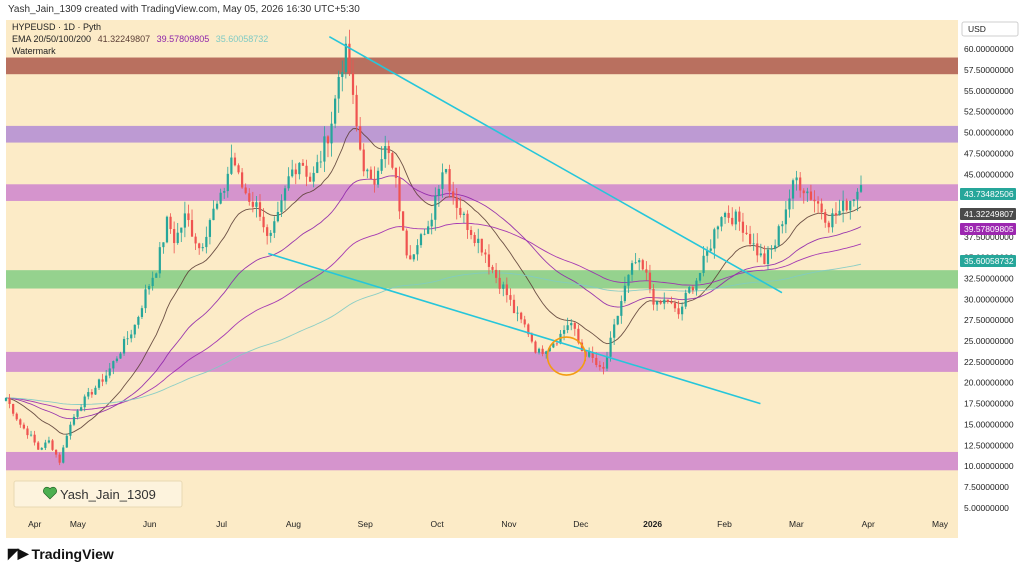 The image size is (1024, 574). What do you see at coordinates (977, 29) in the screenshot?
I see `currency-label: USD` at bounding box center [977, 29].